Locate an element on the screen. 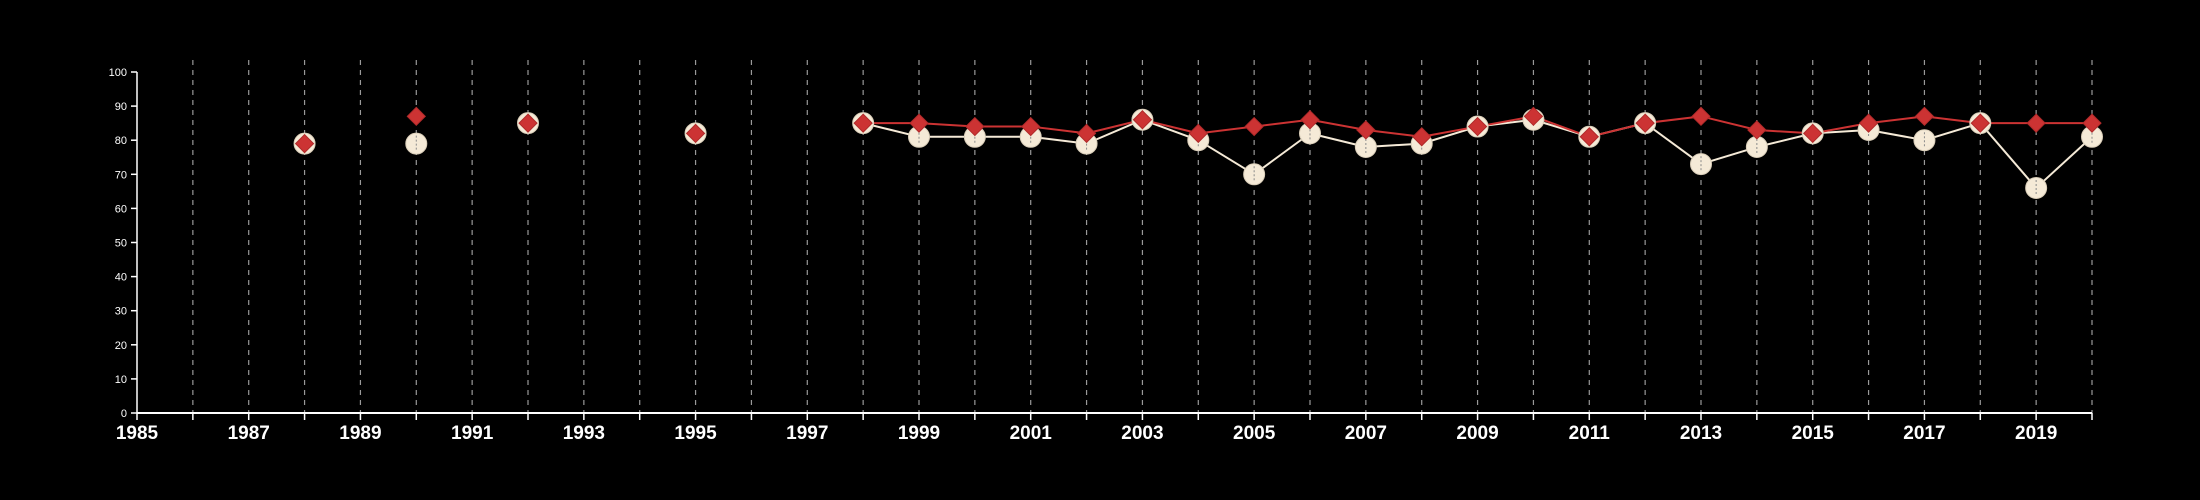 The height and width of the screenshot is (500, 2200). x-tick-label: 1993 is located at coordinates (584, 433).